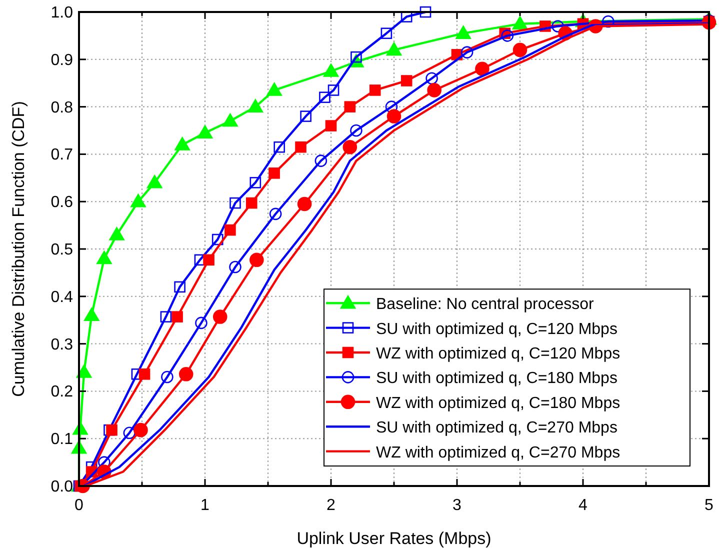 This screenshot has height=554, width=719. What do you see at coordinates (62, 60) in the screenshot?
I see `y-tick-label: 0.9` at bounding box center [62, 60].